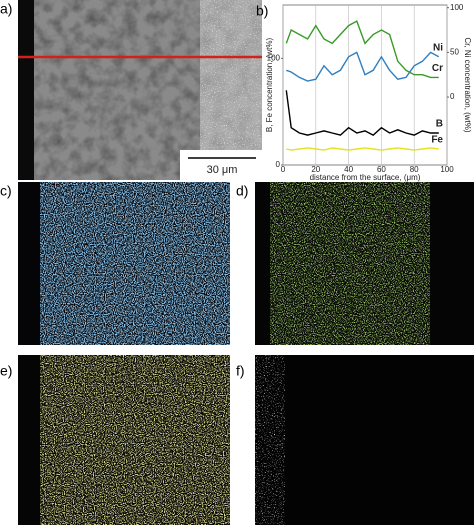 The image size is (474, 530). Describe the element at coordinates (6, 371) in the screenshot. I see `panel-label: e)` at that location.